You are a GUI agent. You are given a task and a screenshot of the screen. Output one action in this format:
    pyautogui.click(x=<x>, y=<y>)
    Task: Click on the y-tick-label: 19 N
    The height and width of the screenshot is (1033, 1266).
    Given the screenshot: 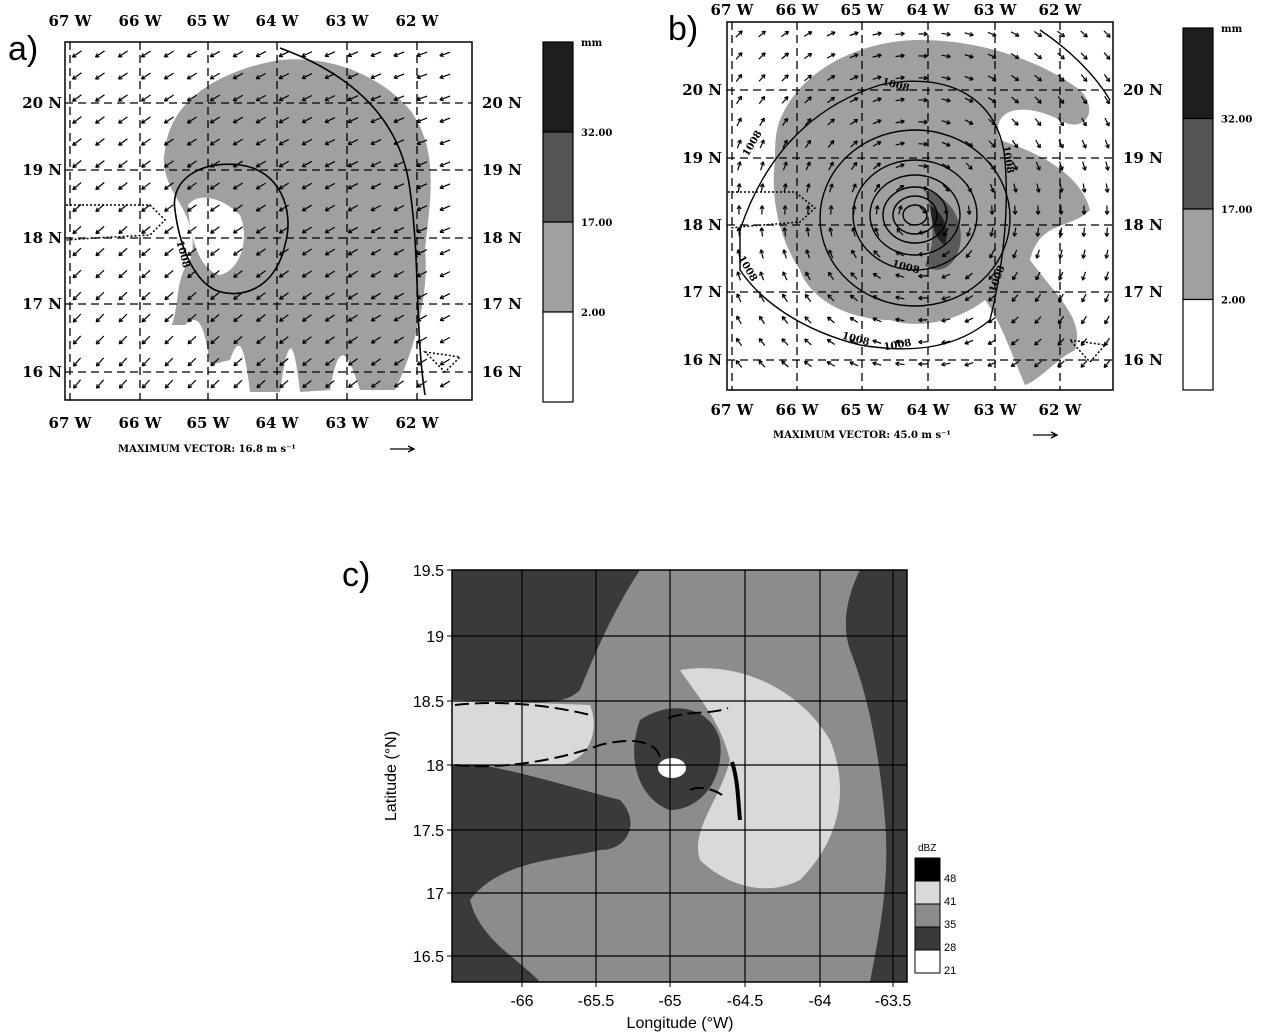 What is the action you would take?
    pyautogui.click(x=42, y=170)
    